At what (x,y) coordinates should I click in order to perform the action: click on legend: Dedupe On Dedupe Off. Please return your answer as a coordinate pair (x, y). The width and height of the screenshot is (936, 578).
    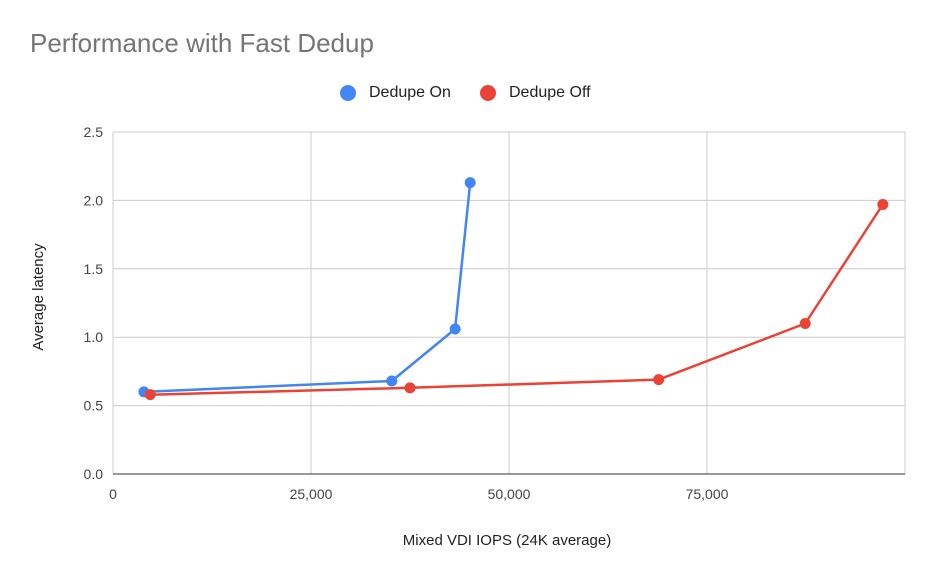
    Looking at the image, I should click on (468, 93).